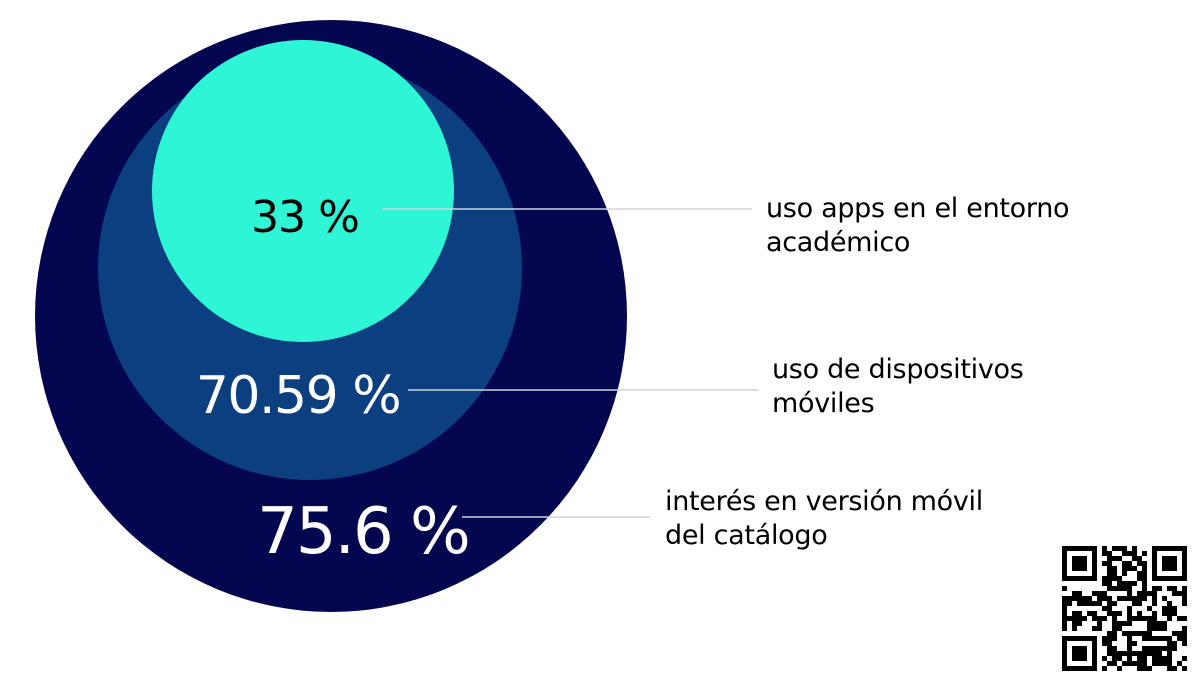 This screenshot has height=685, width=1200. Describe the element at coordinates (298, 396) in the screenshot. I see `value-label-devices: 70.59 %` at that location.